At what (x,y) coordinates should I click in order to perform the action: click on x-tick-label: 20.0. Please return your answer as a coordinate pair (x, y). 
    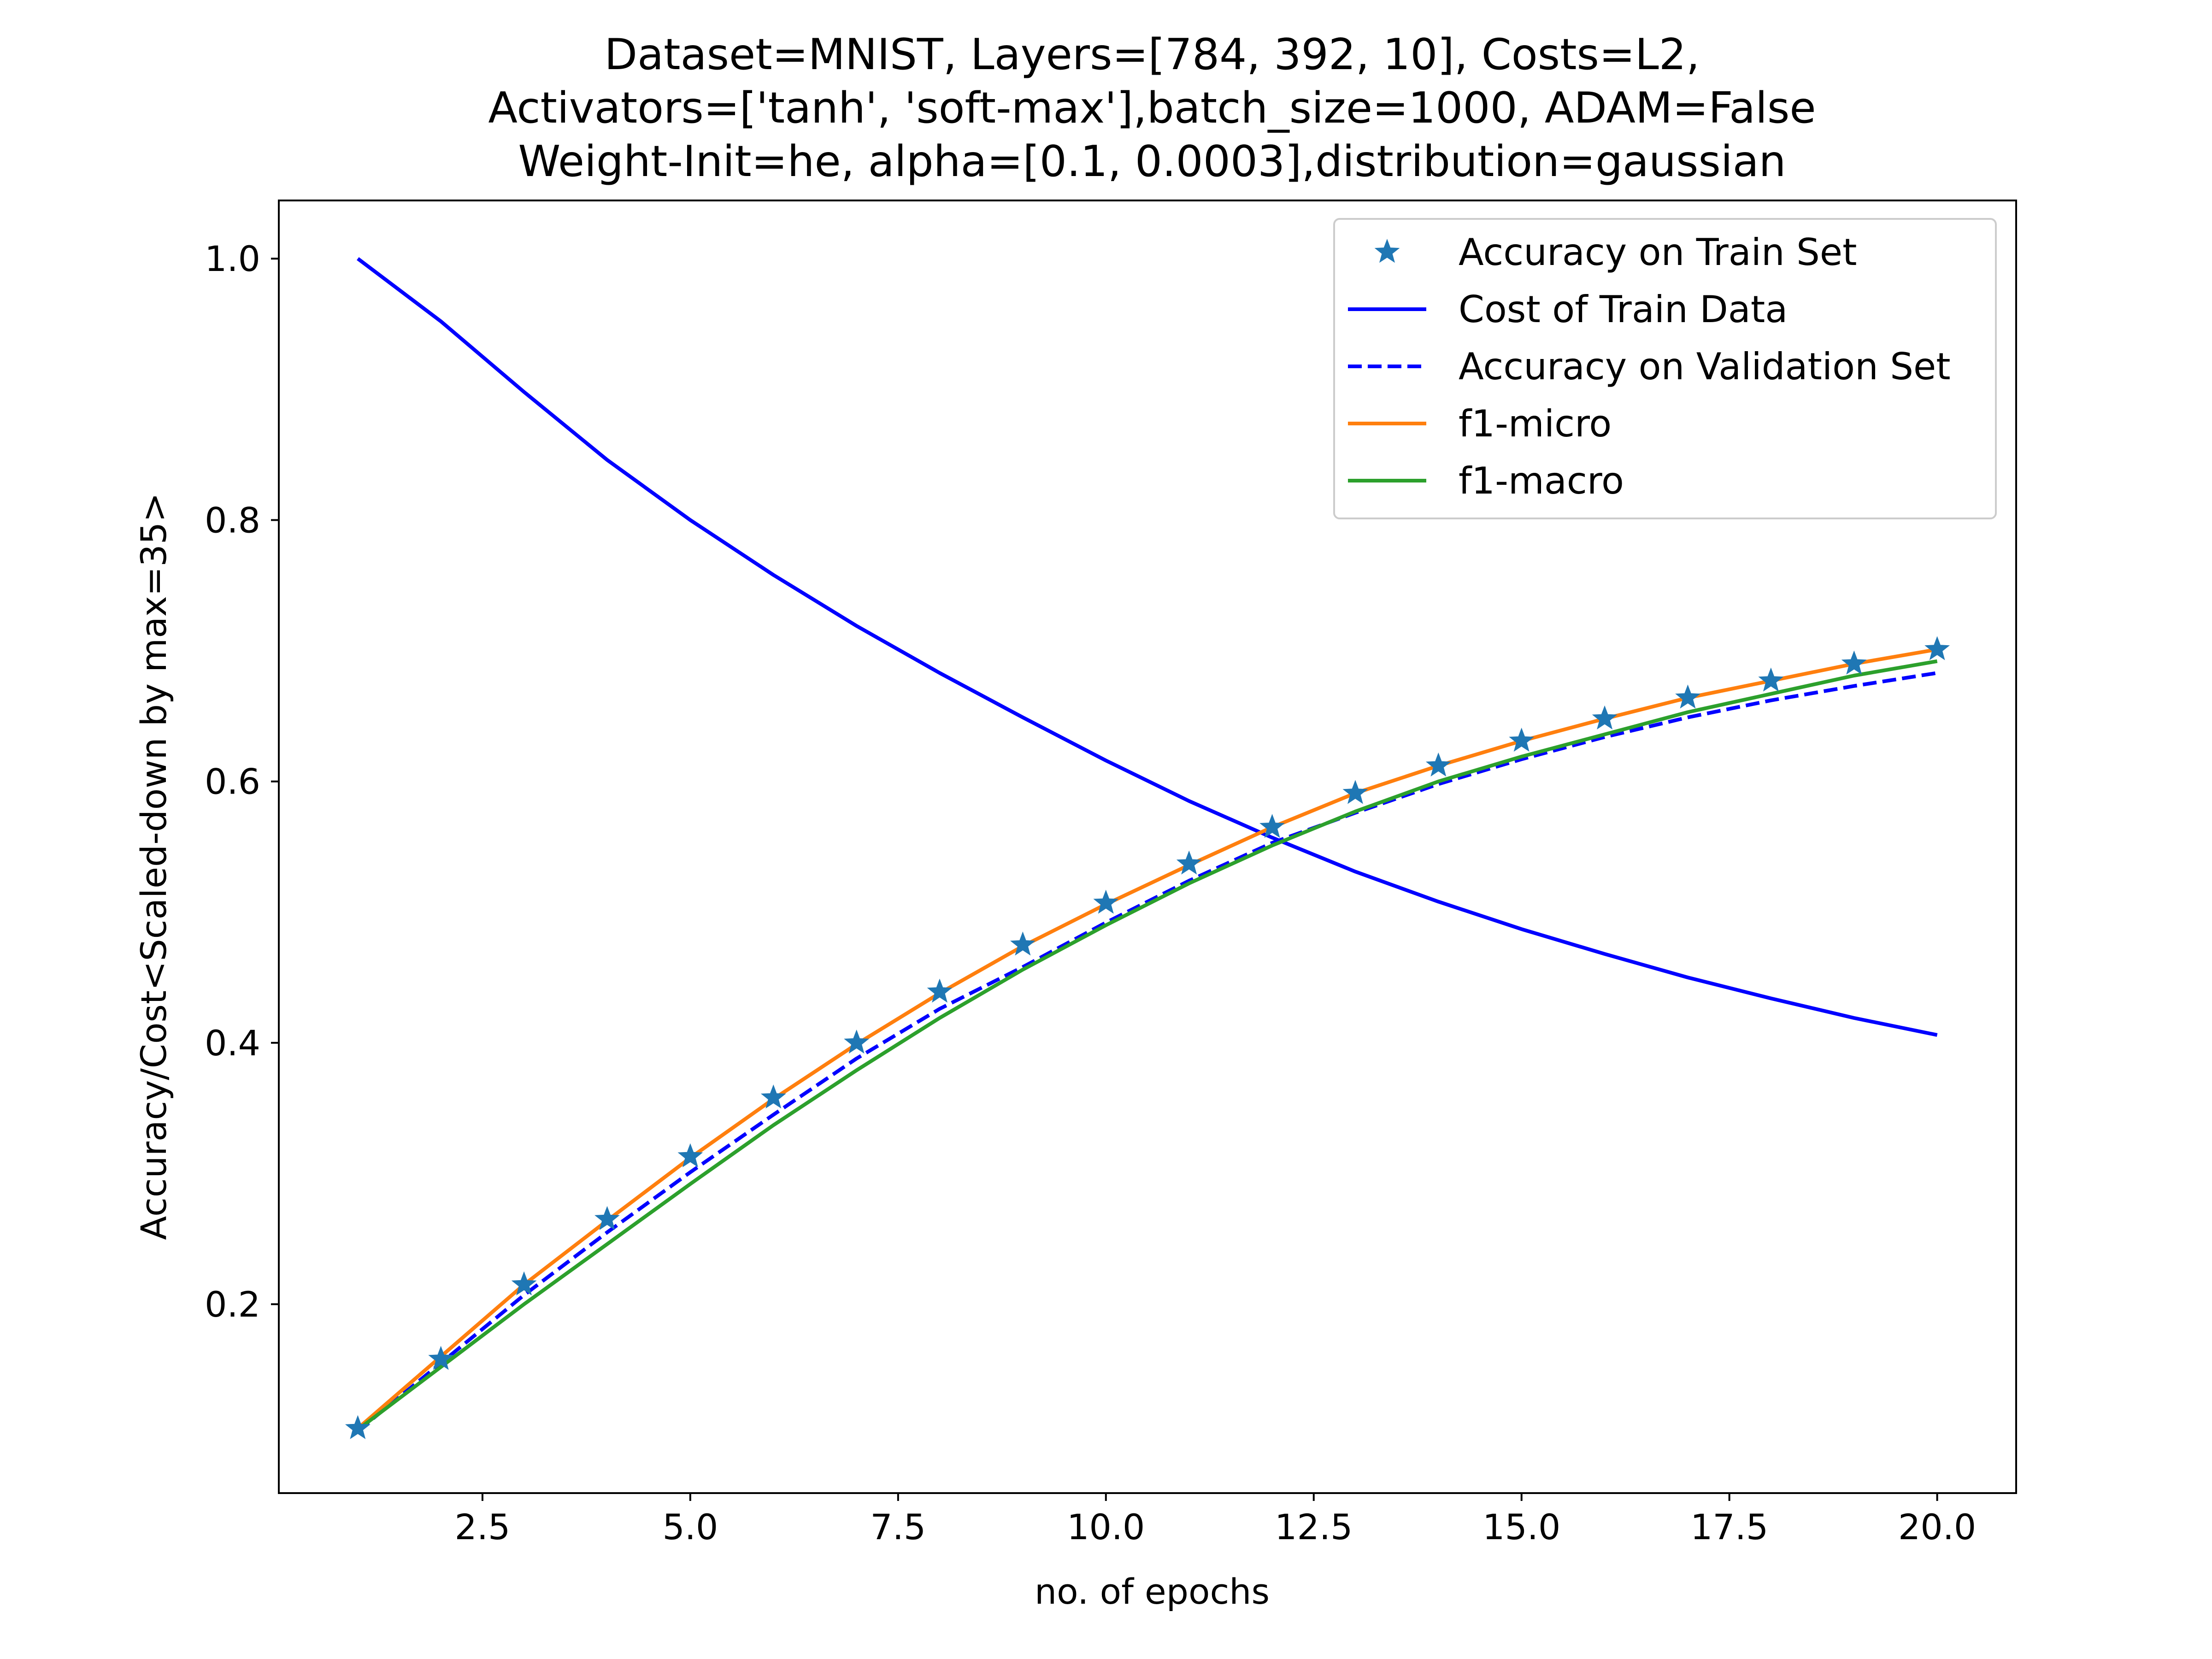
    Looking at the image, I should click on (1937, 1526).